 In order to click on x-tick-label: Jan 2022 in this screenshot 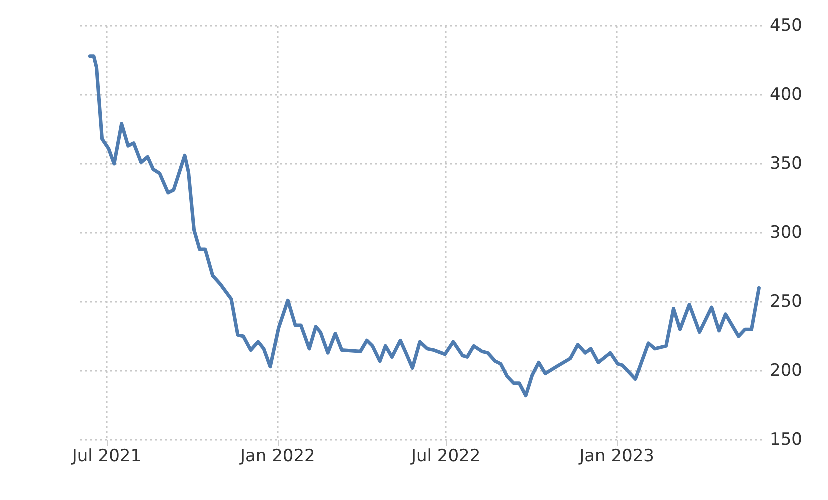, I will do `click(277, 456)`.